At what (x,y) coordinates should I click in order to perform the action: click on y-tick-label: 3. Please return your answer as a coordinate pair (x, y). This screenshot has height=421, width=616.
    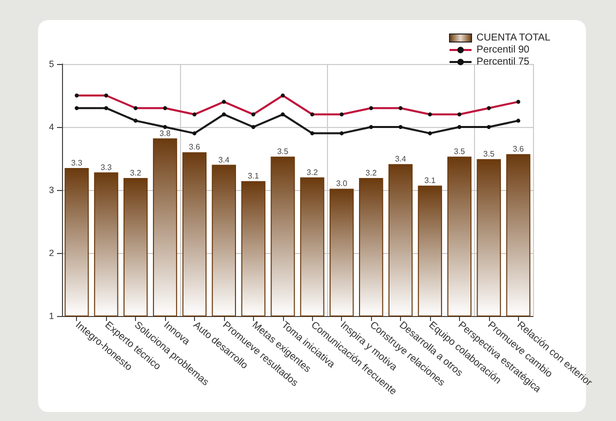
    Looking at the image, I should click on (51, 190).